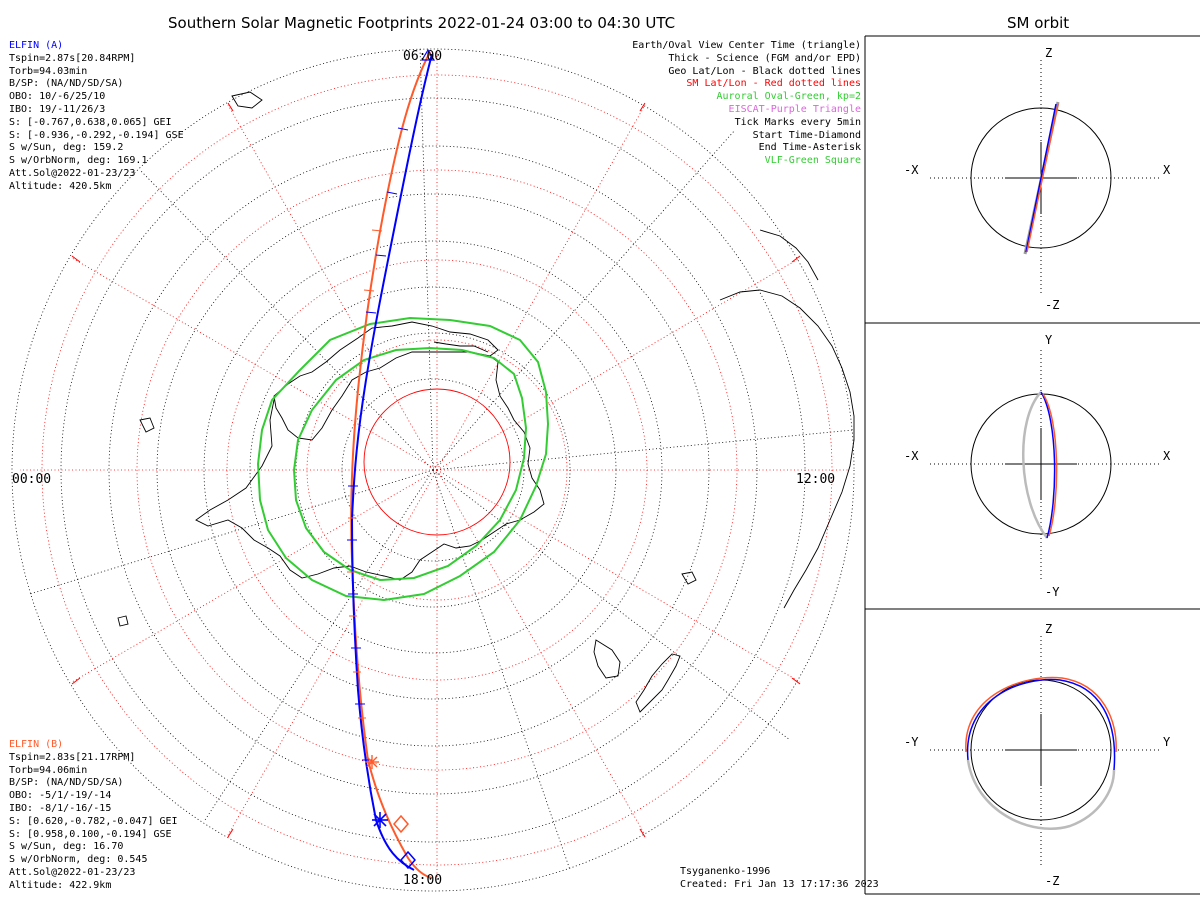 The width and height of the screenshot is (1200, 900). Describe the element at coordinates (789, 255) in the screenshot. I see `continent-coast-ne` at that location.